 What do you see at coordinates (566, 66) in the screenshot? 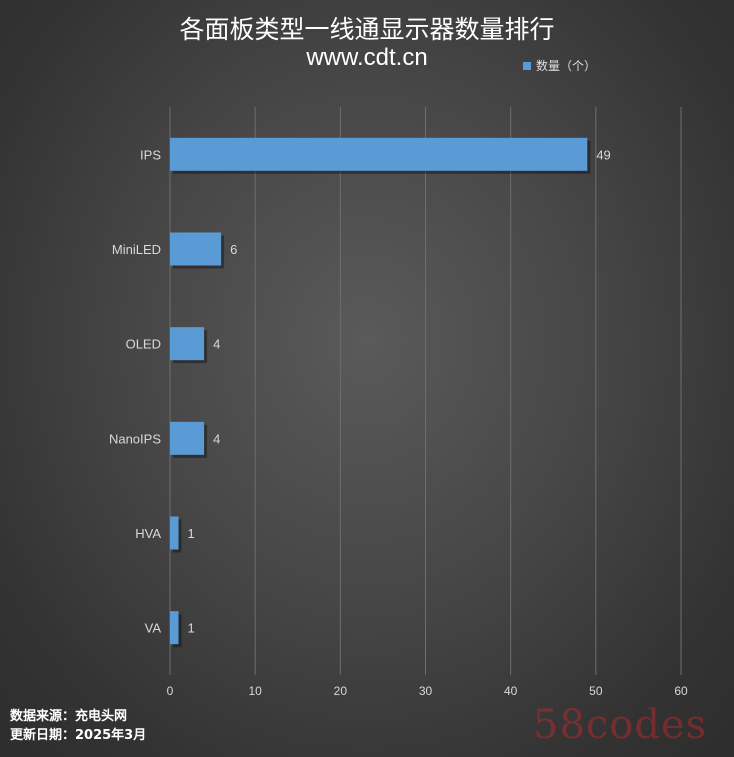
I see `legend-label: 数量（个）` at bounding box center [566, 66].